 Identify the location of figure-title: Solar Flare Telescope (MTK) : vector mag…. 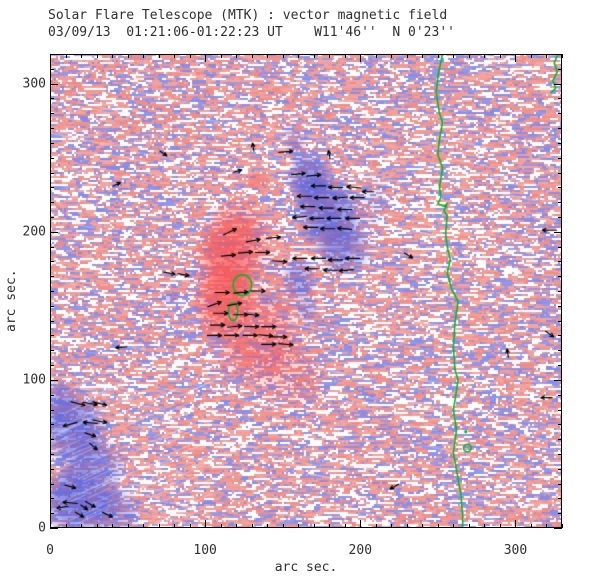
(248, 15).